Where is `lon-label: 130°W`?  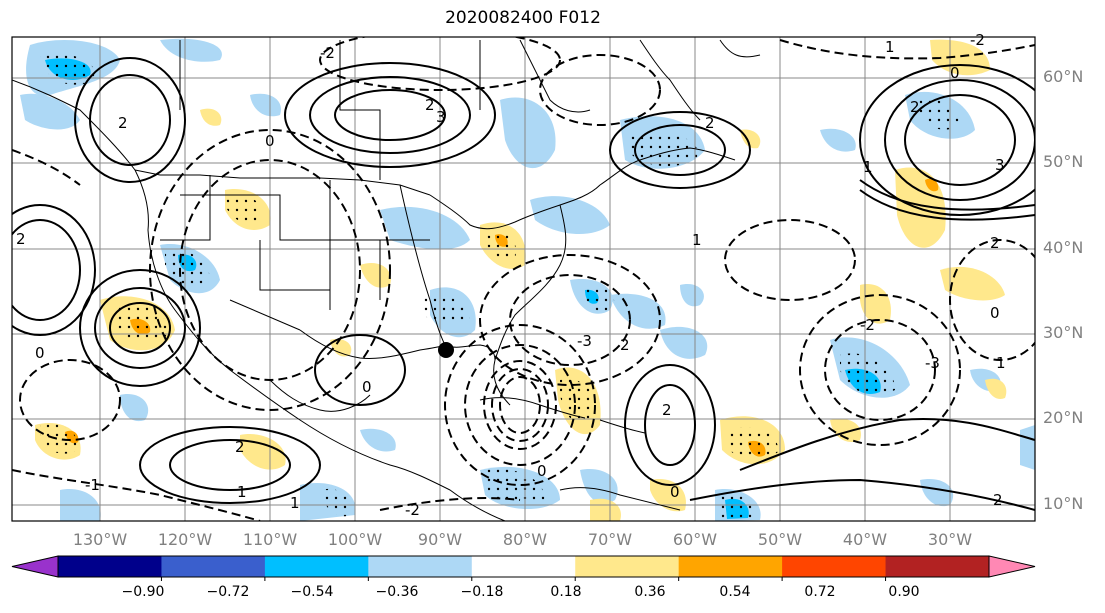
lon-label: 130°W is located at coordinates (100, 539).